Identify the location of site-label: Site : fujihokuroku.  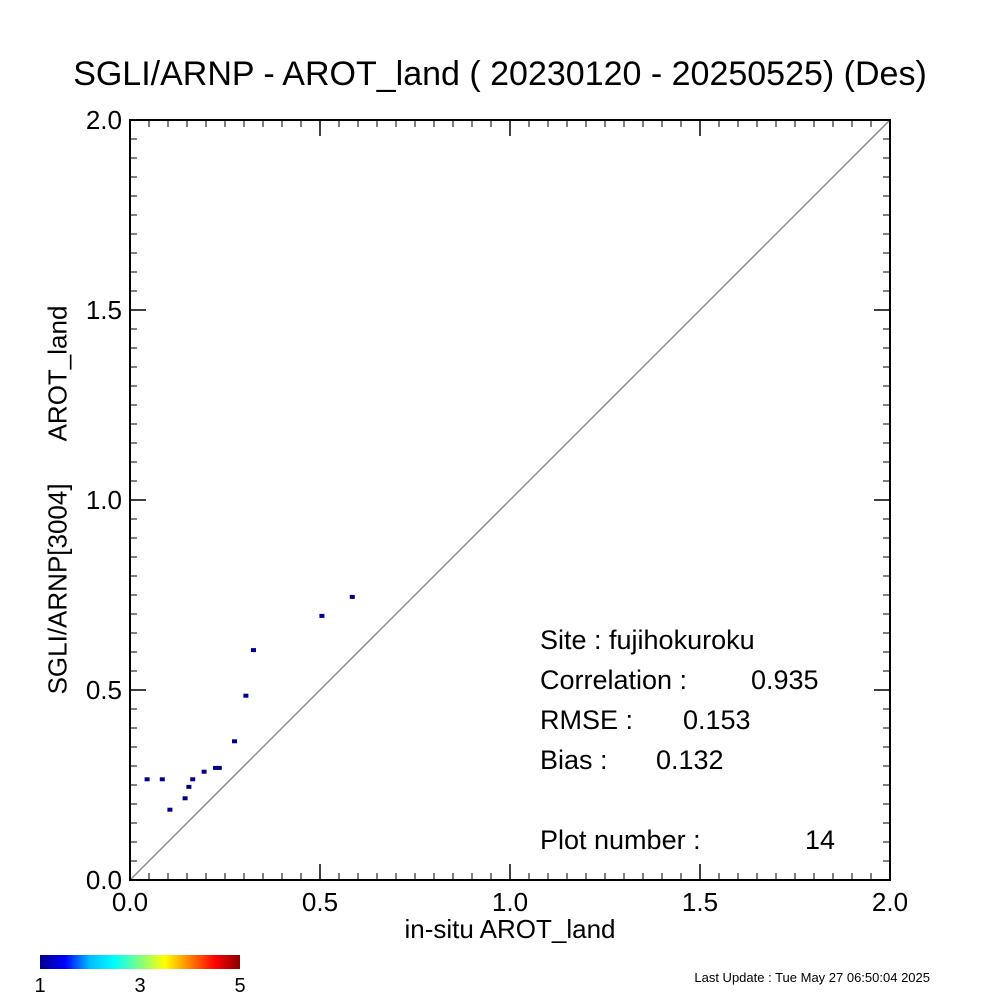
(647, 640).